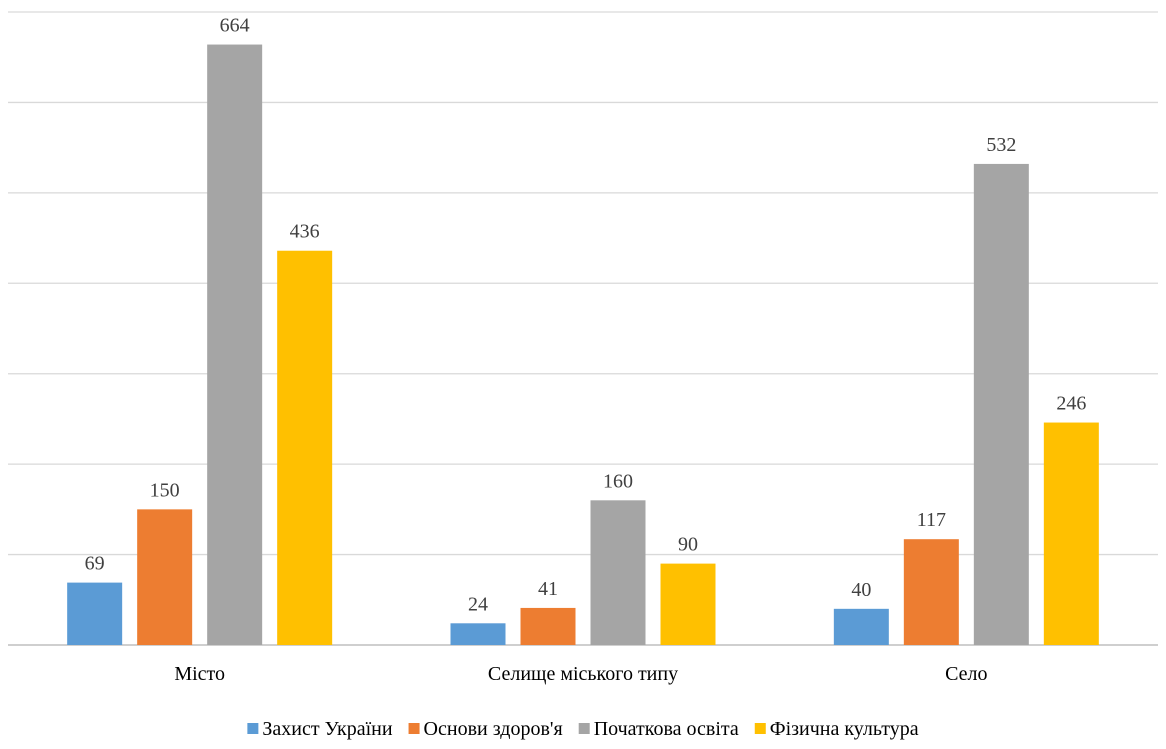  Describe the element at coordinates (199, 674) in the screenshot. I see `category-label: Місто` at that location.